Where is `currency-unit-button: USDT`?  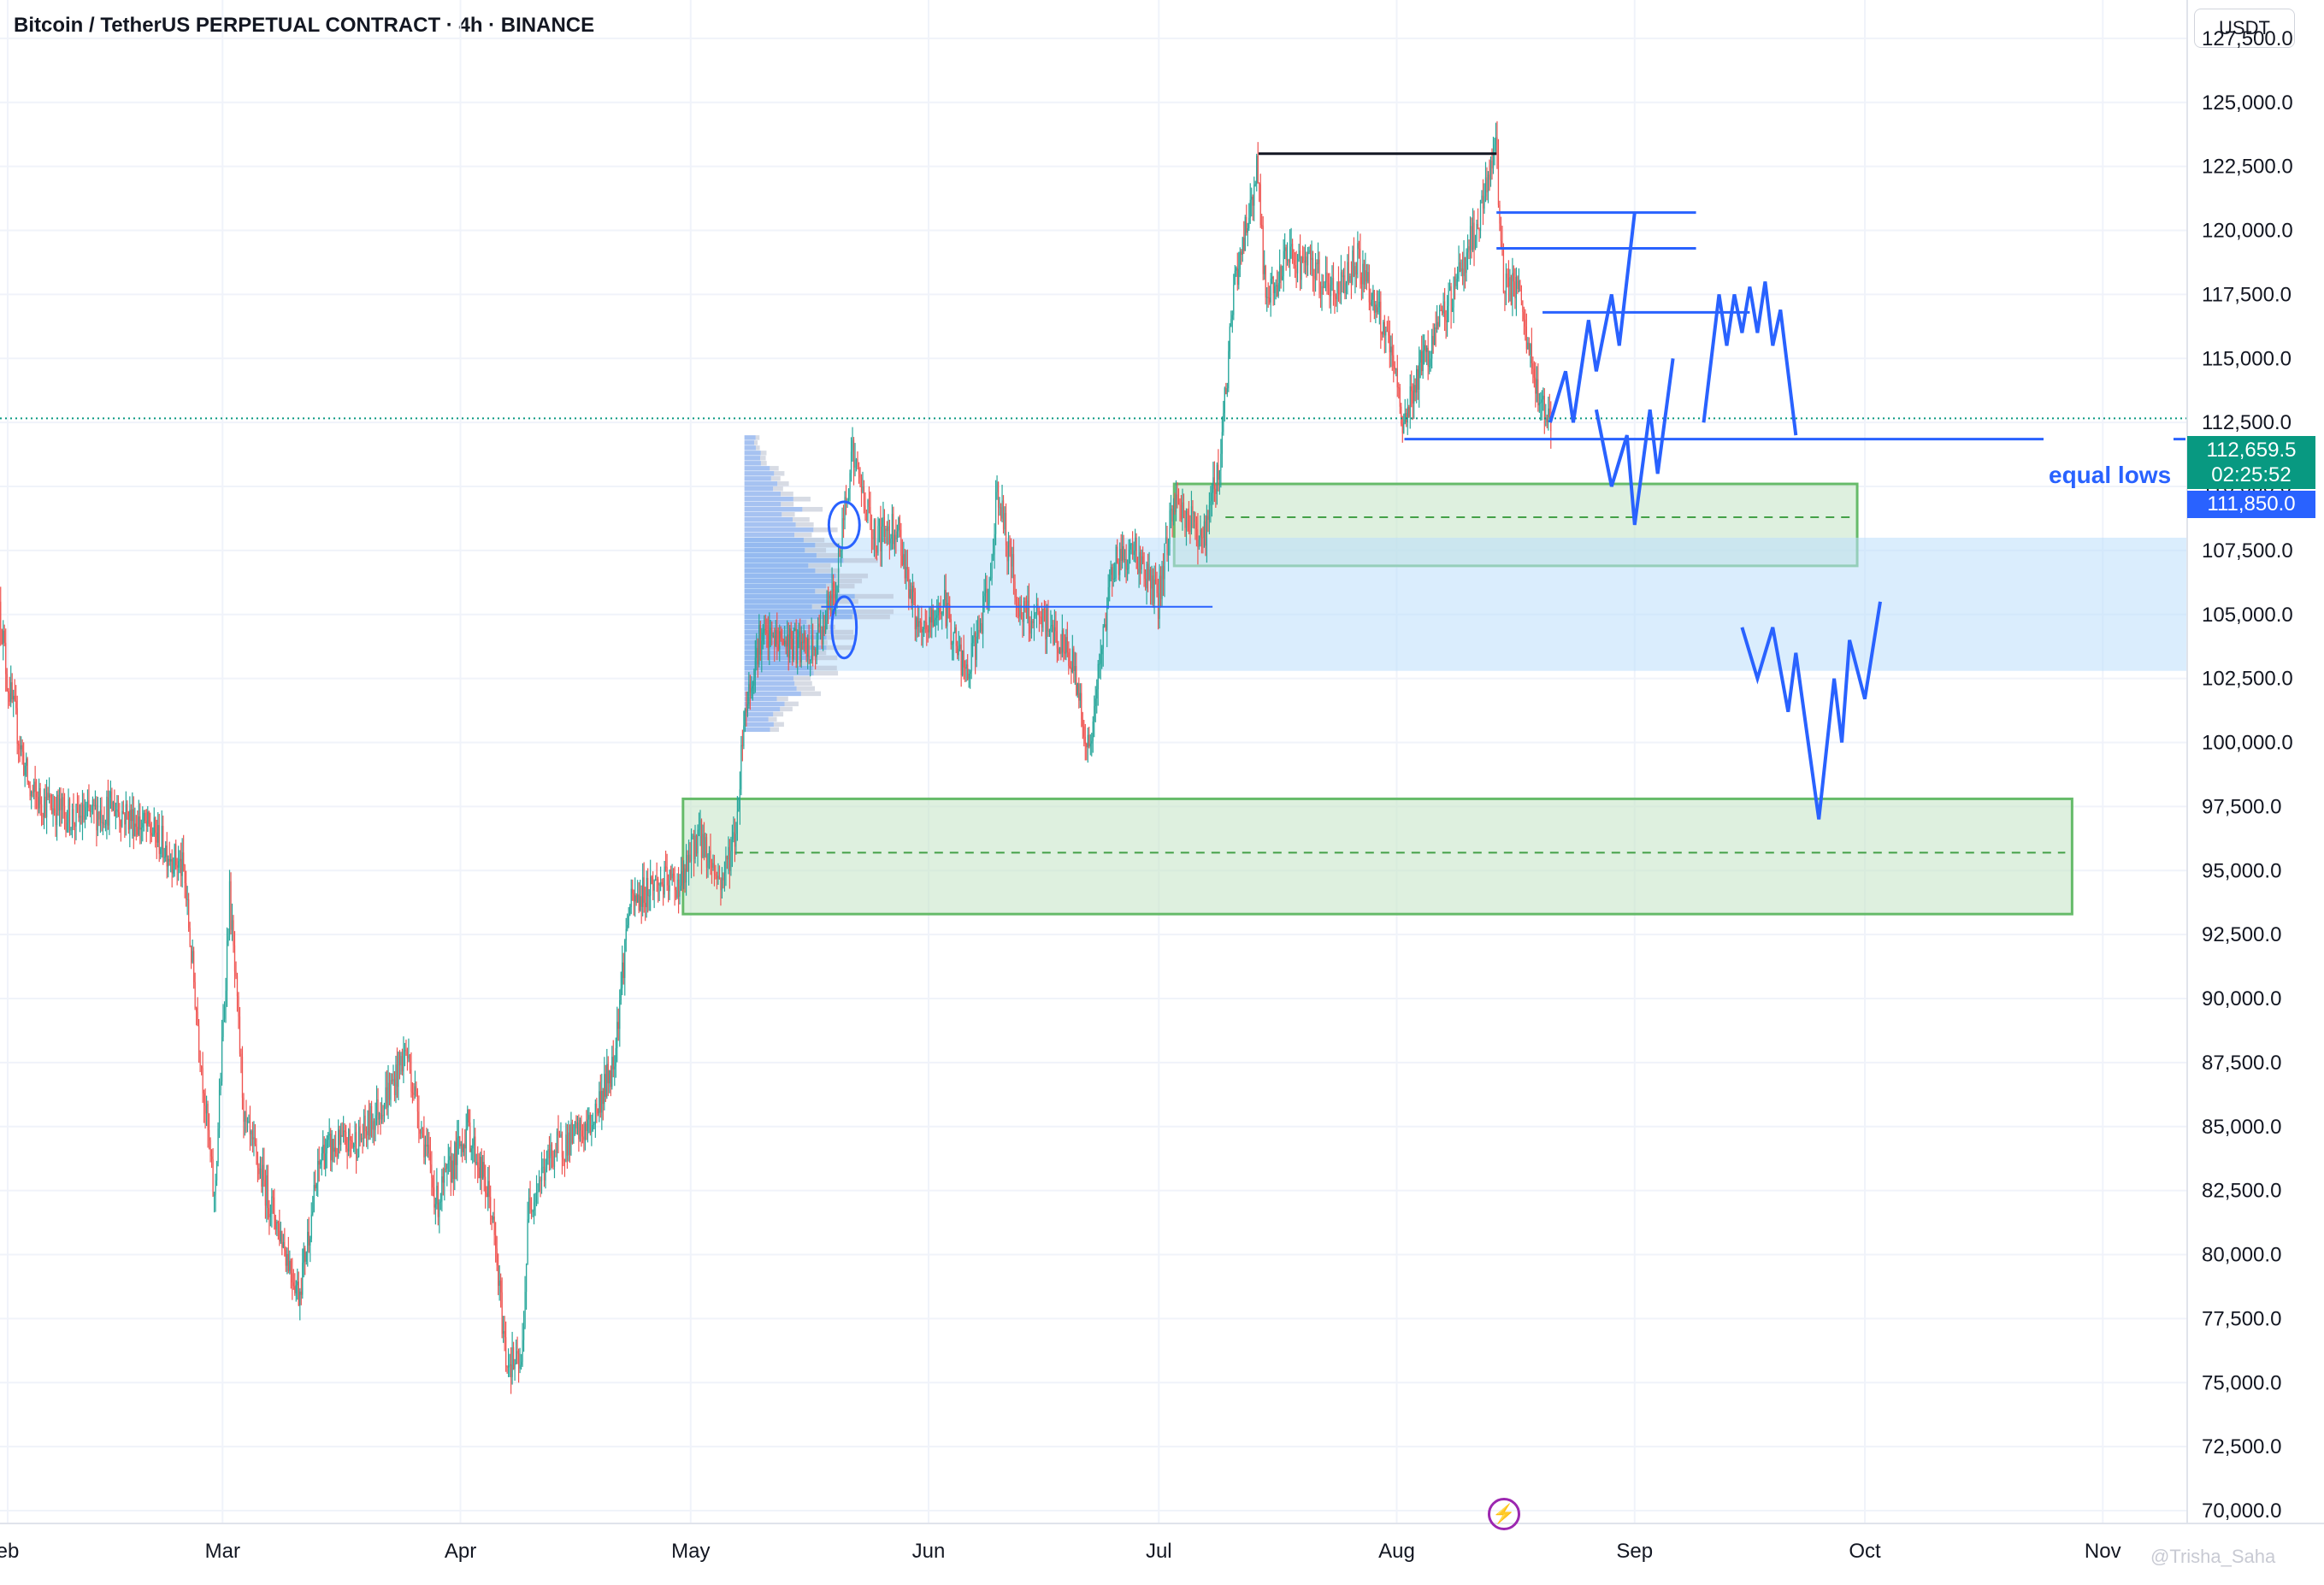 currency-unit-button: USDT is located at coordinates (2244, 28).